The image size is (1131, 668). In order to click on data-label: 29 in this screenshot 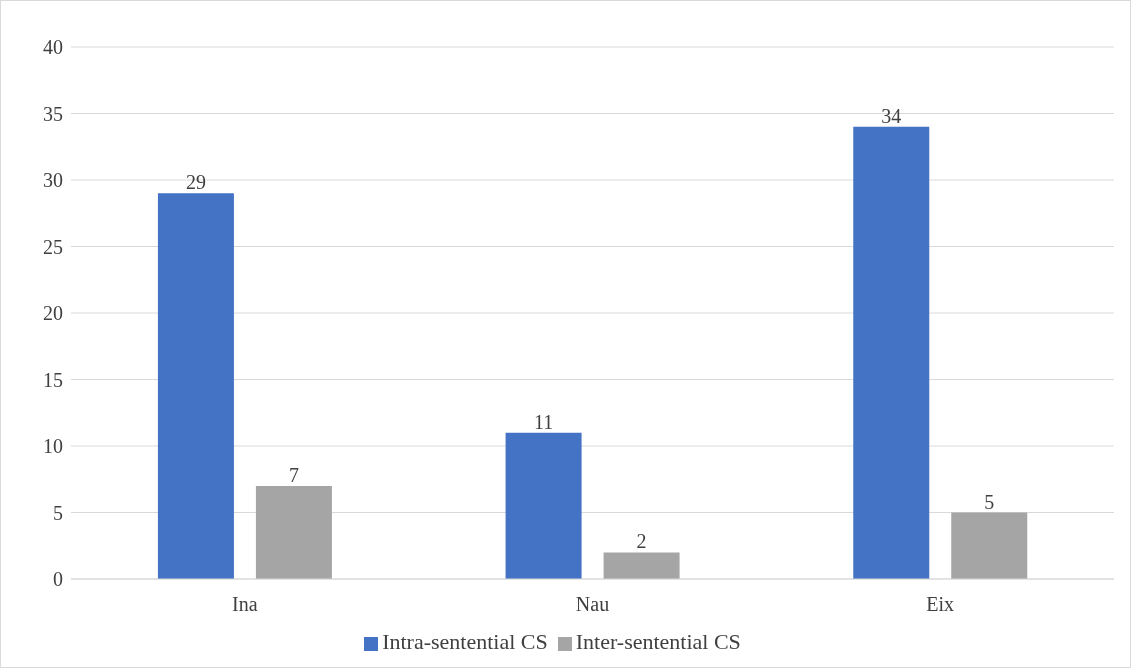, I will do `click(195, 182)`.